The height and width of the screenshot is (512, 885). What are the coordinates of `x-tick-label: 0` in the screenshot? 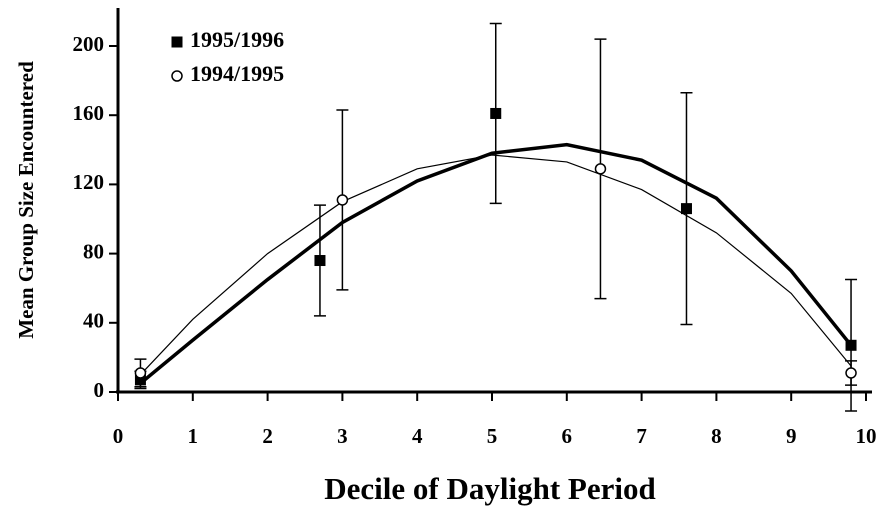 It's located at (118, 436).